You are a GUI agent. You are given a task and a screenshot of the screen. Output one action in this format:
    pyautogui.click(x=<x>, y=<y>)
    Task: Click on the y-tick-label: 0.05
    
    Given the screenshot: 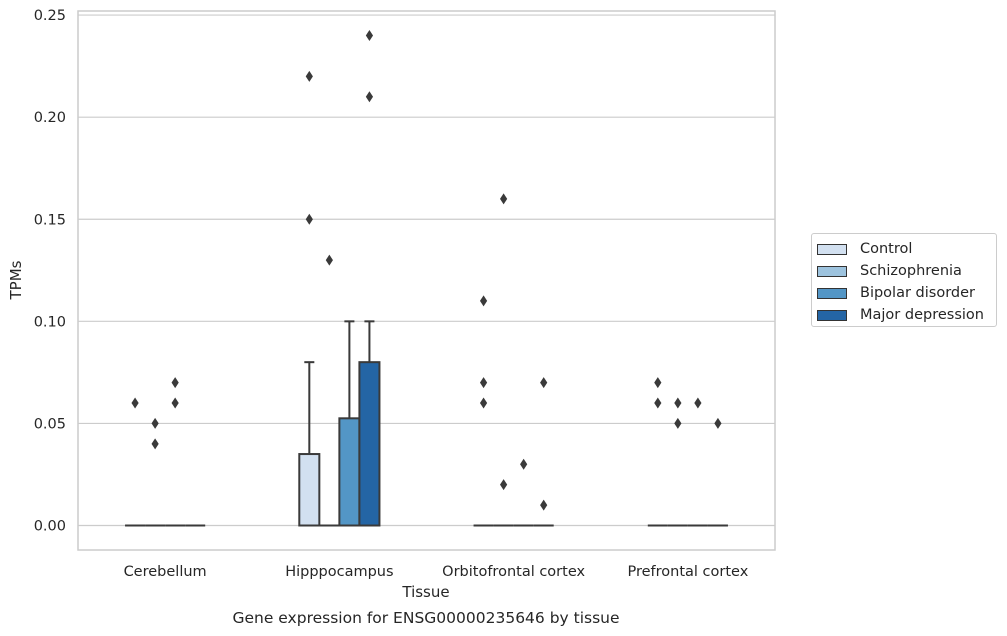 What is the action you would take?
    pyautogui.click(x=50, y=424)
    